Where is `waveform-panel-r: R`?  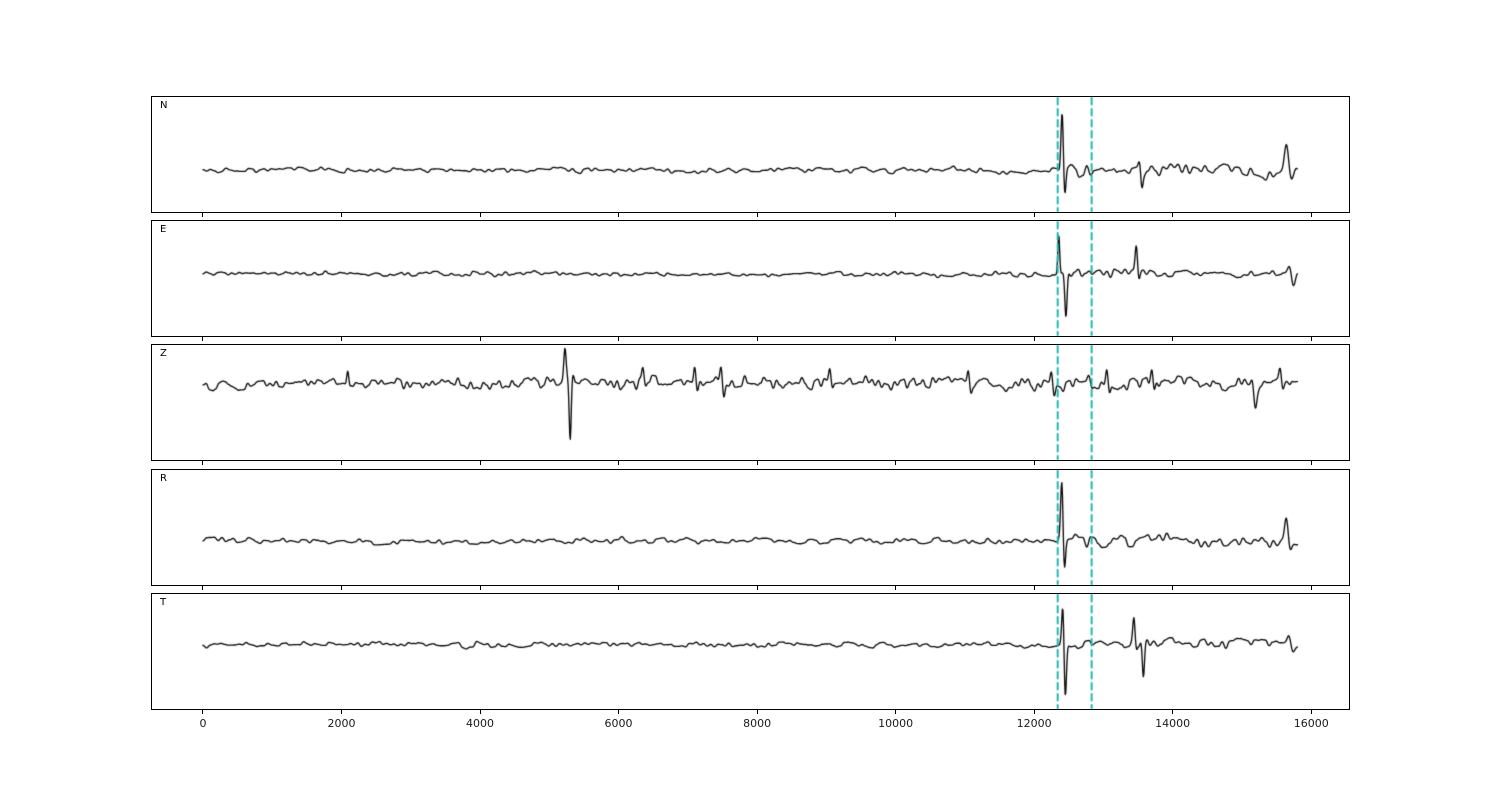 waveform-panel-r: R is located at coordinates (750, 527).